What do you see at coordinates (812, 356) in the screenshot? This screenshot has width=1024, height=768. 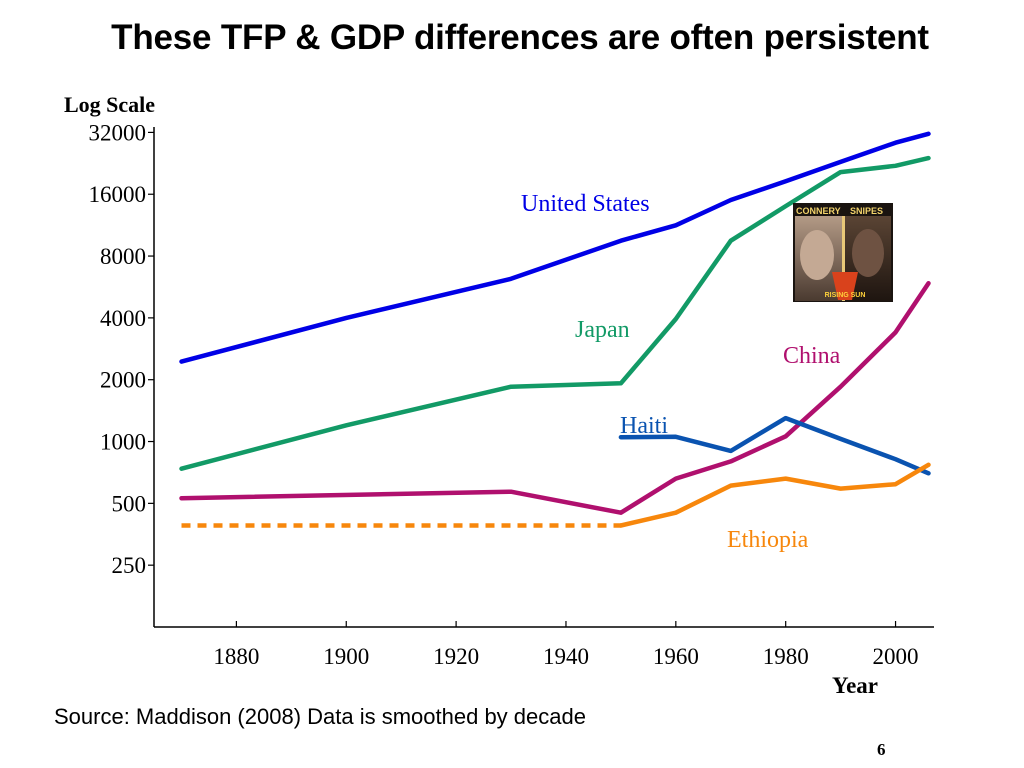 I see `label-china: China` at bounding box center [812, 356].